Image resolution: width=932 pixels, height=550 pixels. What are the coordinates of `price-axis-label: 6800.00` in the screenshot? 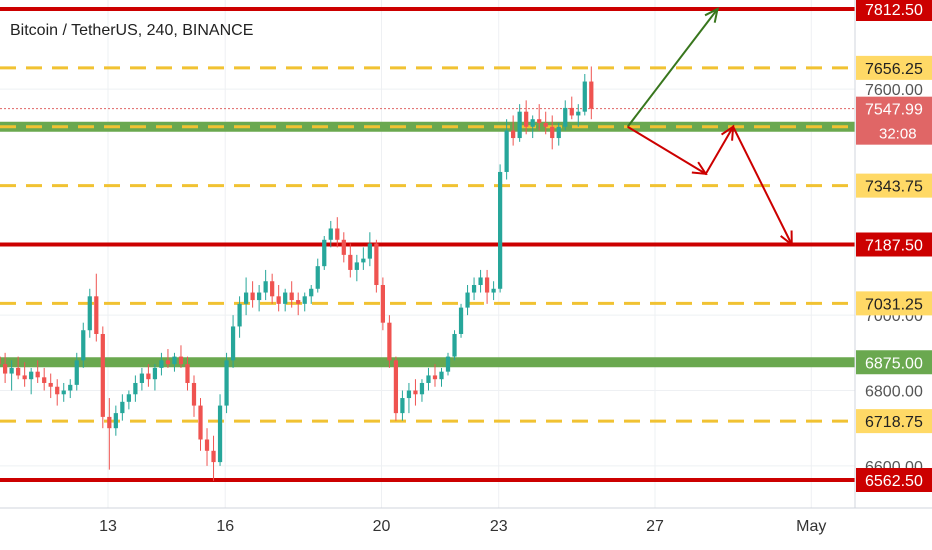 It's located at (894, 392).